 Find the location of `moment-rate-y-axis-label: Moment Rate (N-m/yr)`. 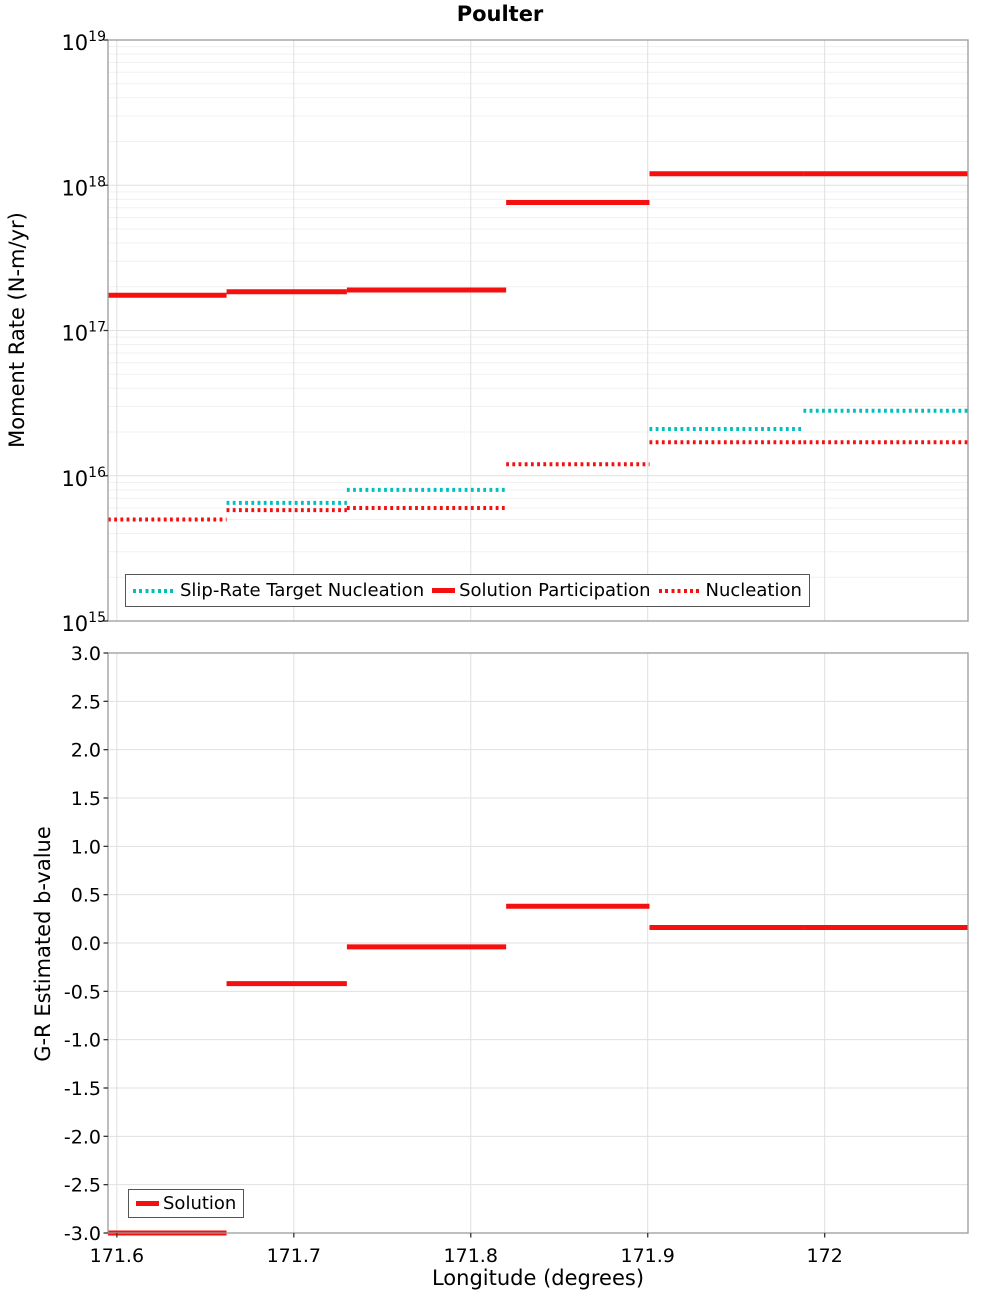

moment-rate-y-axis-label: Moment Rate (N-m/yr) is located at coordinates (17, 330).